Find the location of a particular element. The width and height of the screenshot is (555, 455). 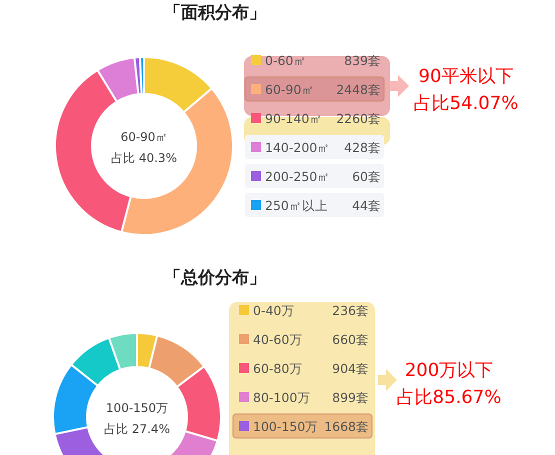

text: 占比85.67% is located at coordinates (449, 397).